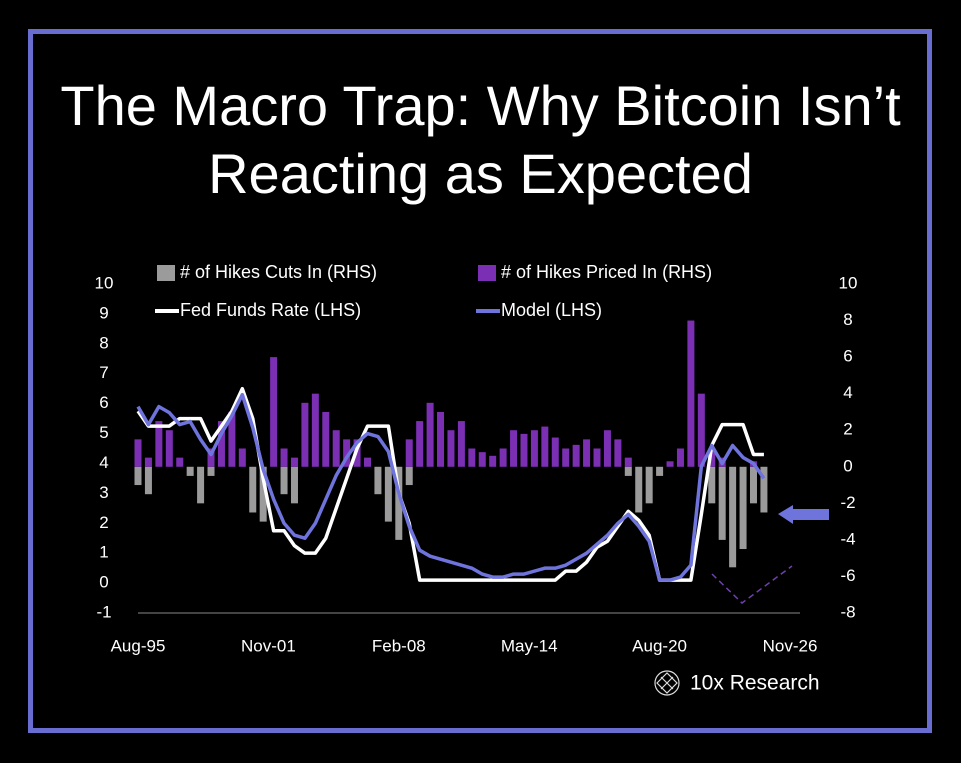  What do you see at coordinates (847, 356) in the screenshot?
I see `y2-tick-label: 6` at bounding box center [847, 356].